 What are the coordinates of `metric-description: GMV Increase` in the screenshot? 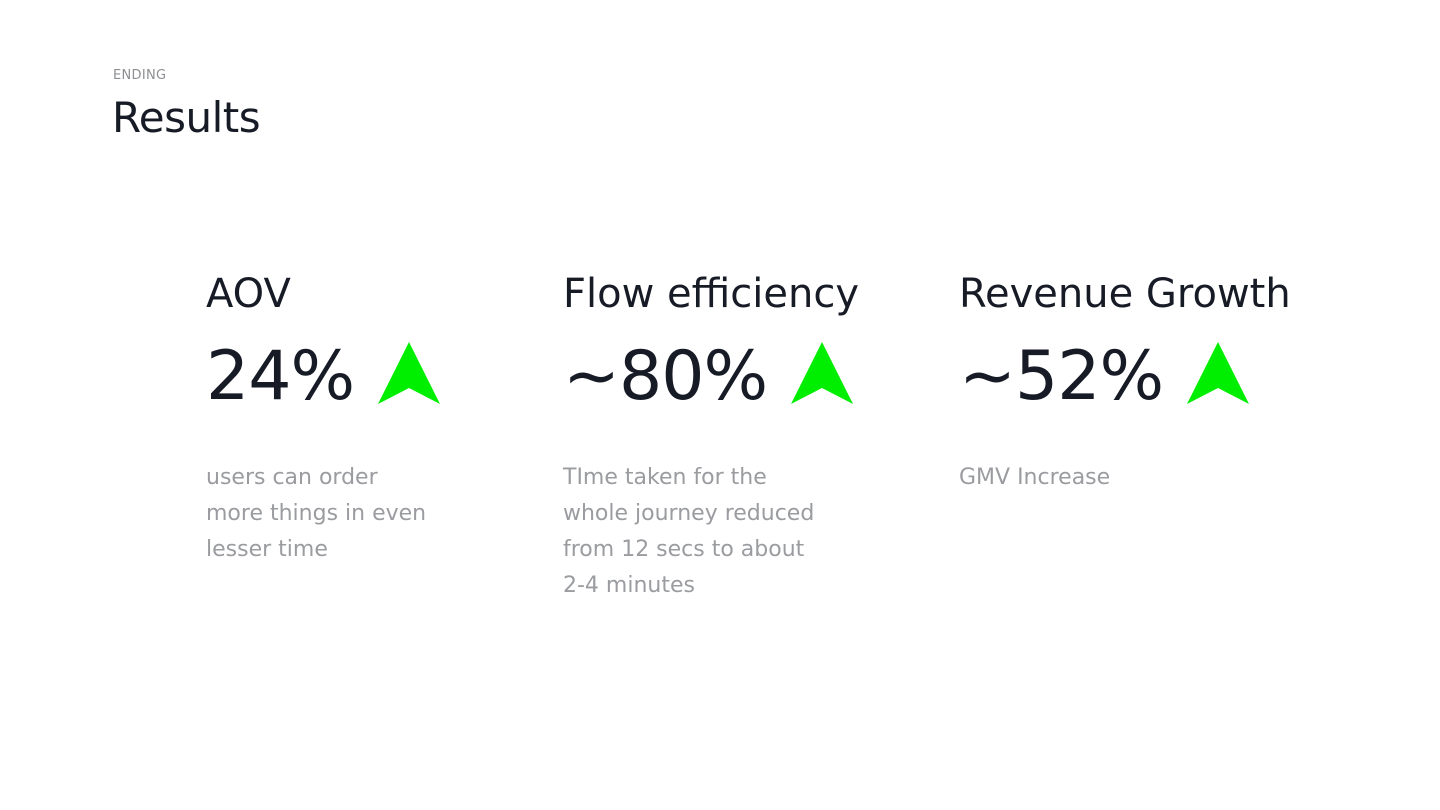 It's located at (1035, 477).